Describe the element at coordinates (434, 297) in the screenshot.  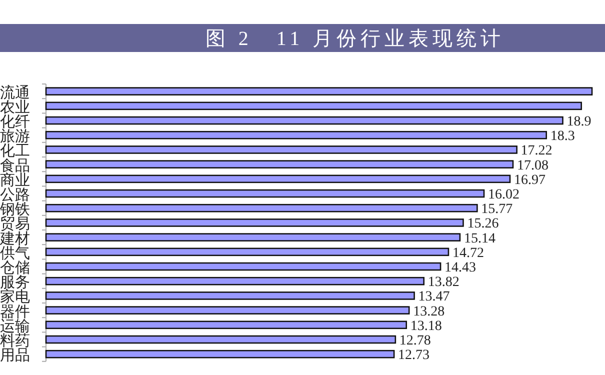
I see `data-label: 13.47` at that location.